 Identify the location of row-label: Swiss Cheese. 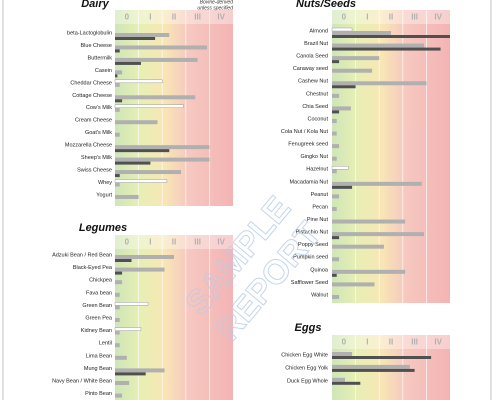
(94, 171).